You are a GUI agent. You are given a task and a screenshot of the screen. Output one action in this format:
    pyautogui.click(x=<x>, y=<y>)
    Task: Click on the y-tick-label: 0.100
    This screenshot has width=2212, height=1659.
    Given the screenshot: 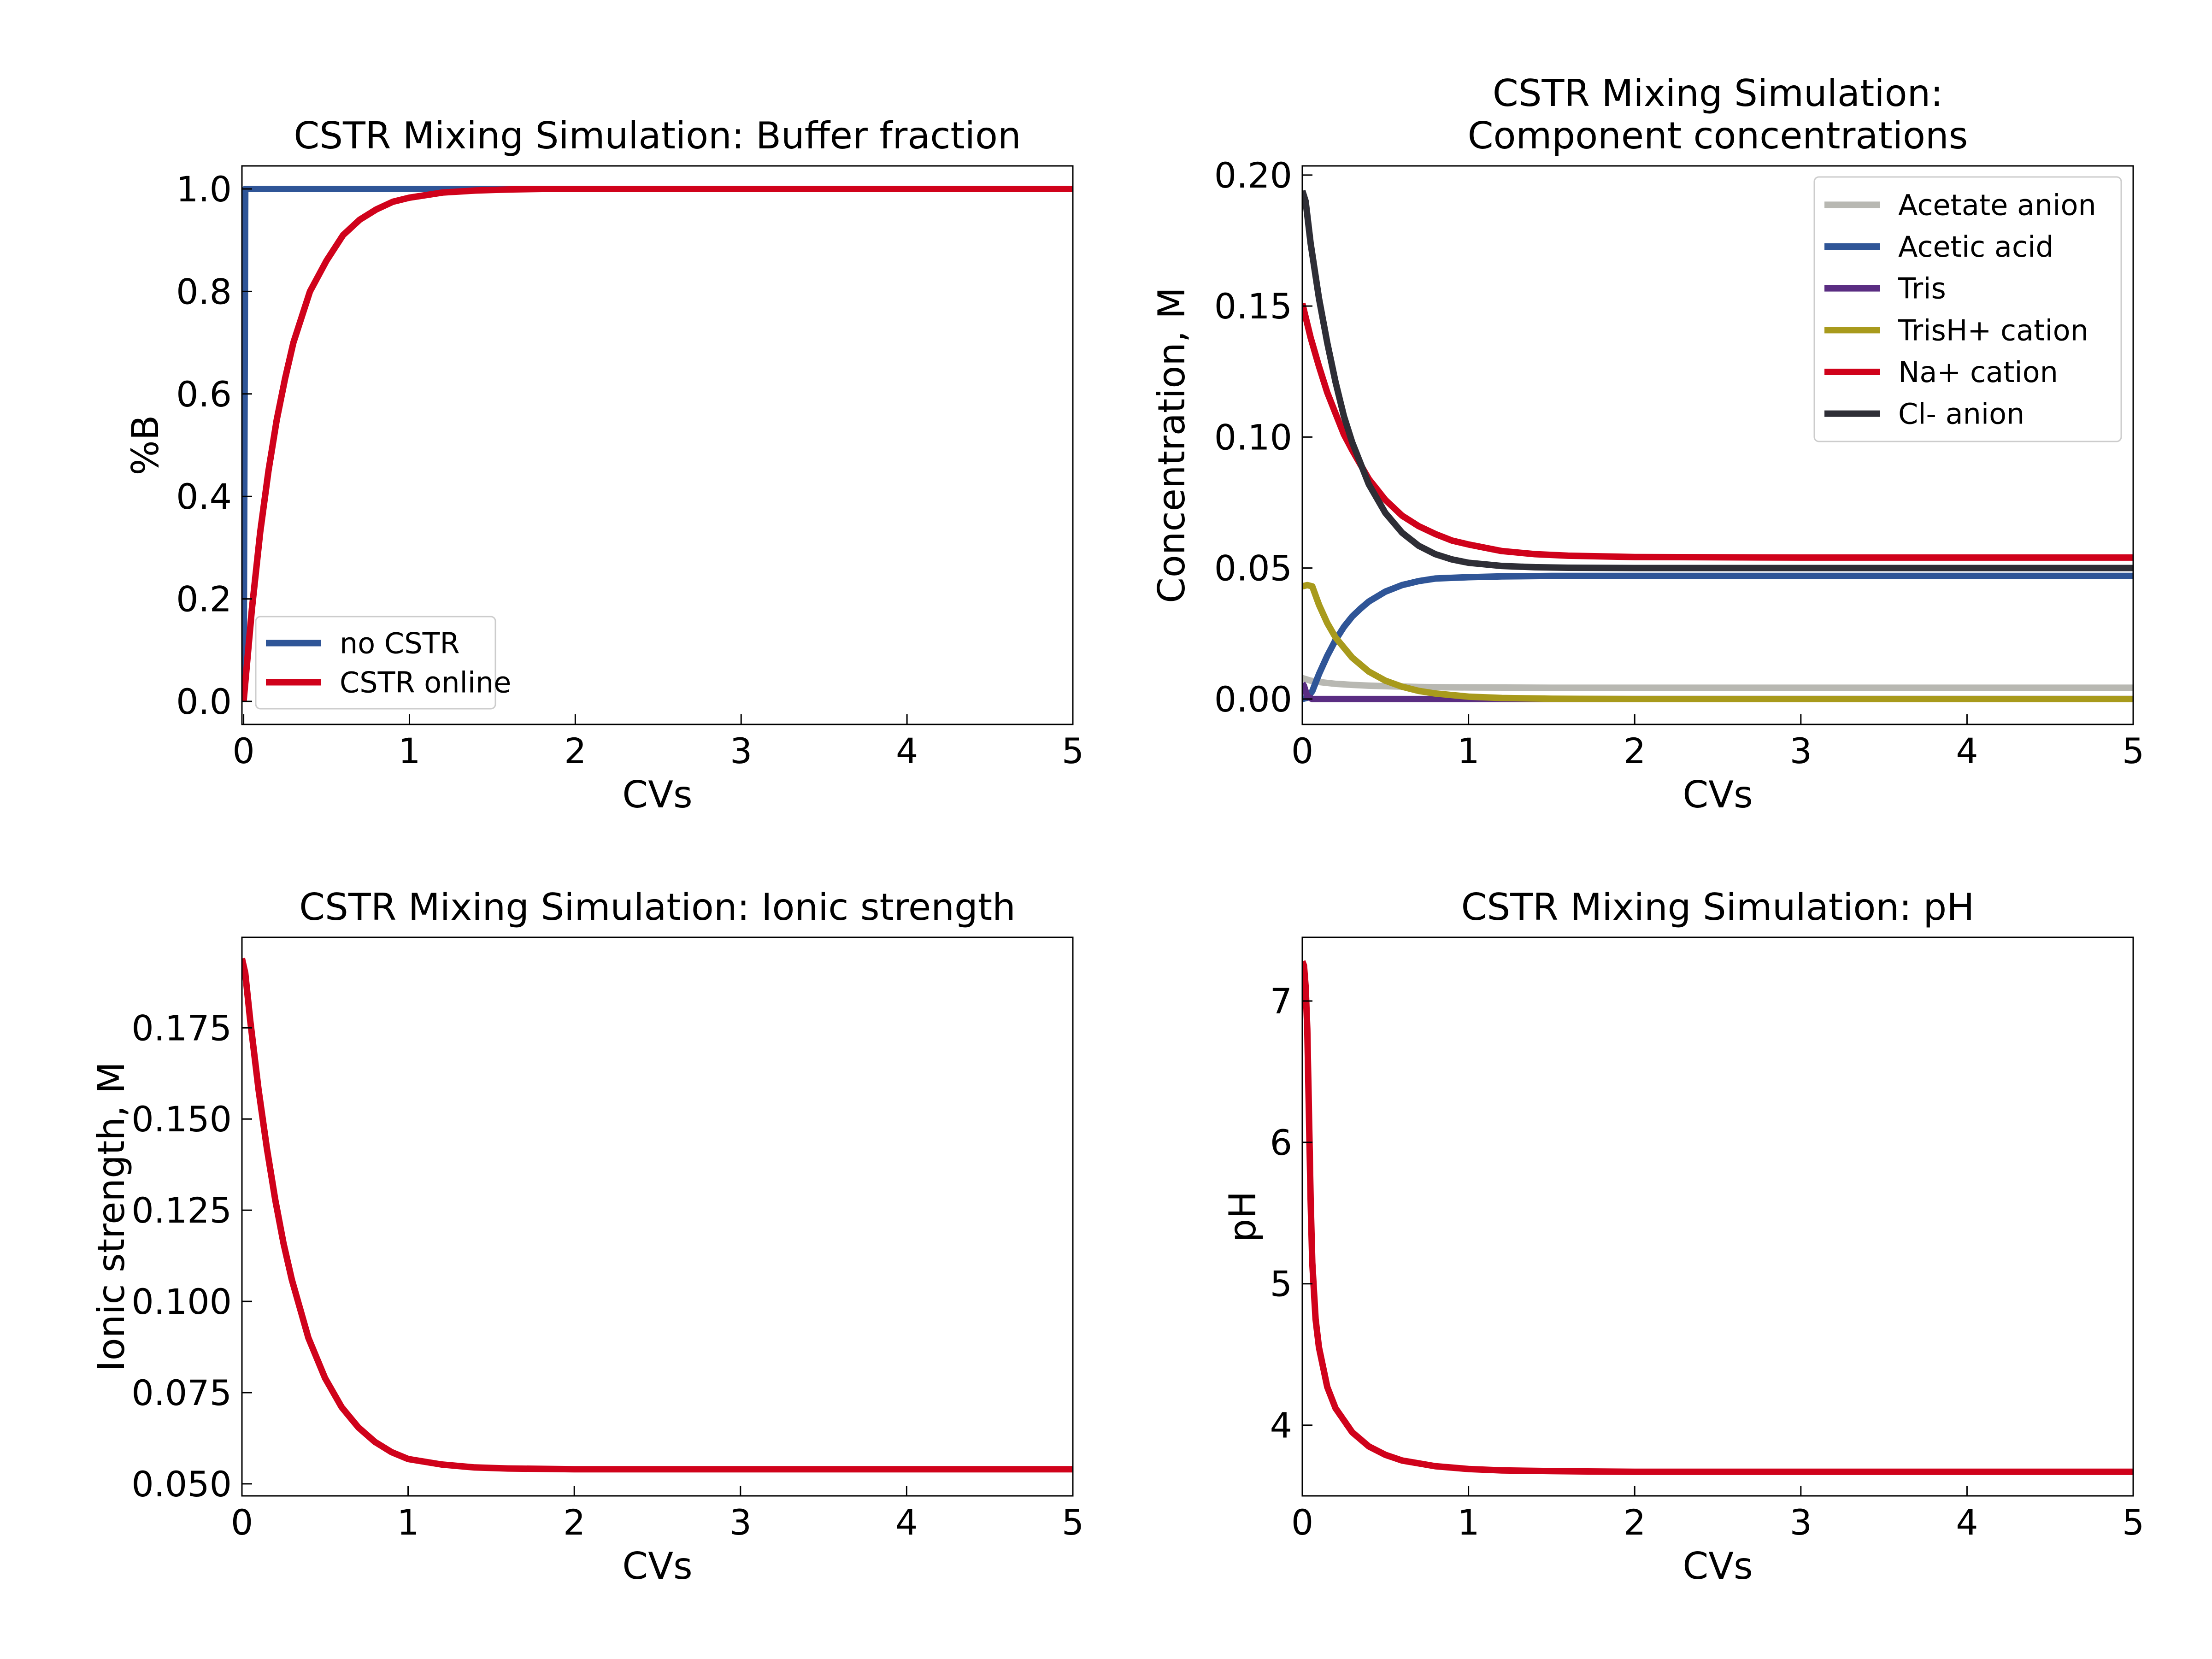 What is the action you would take?
    pyautogui.click(x=181, y=1301)
    